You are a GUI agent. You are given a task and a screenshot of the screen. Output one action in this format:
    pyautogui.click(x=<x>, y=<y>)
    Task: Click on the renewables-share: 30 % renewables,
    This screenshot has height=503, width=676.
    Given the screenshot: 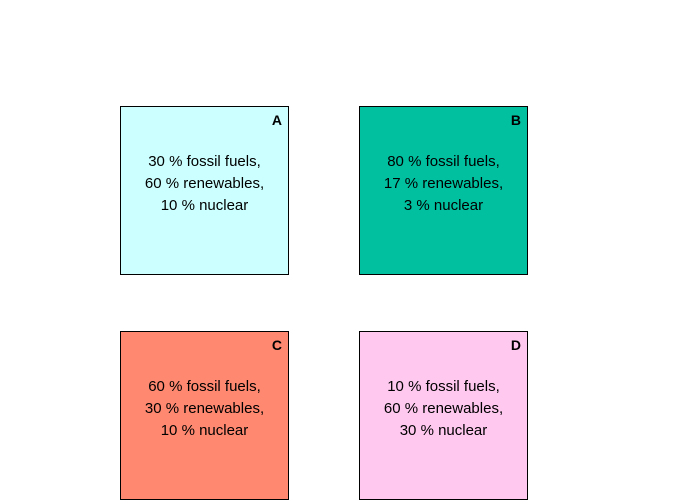 What is the action you would take?
    pyautogui.click(x=204, y=408)
    